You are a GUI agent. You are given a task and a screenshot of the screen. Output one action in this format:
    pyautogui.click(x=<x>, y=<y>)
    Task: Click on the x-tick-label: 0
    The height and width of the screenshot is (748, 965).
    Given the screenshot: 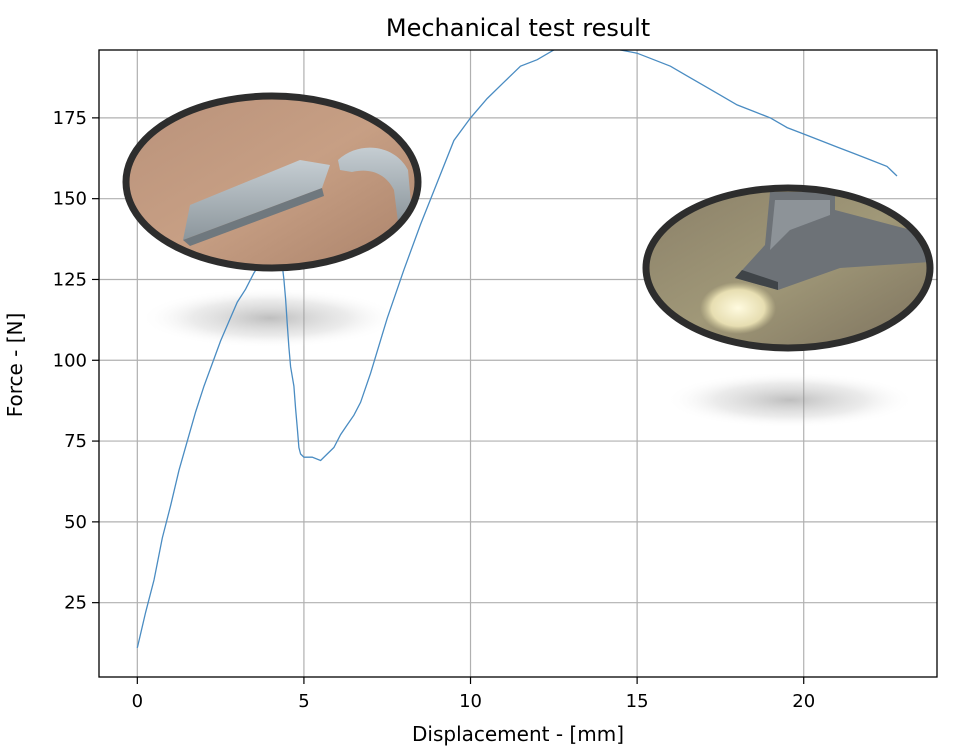 What is the action you would take?
    pyautogui.click(x=137, y=701)
    